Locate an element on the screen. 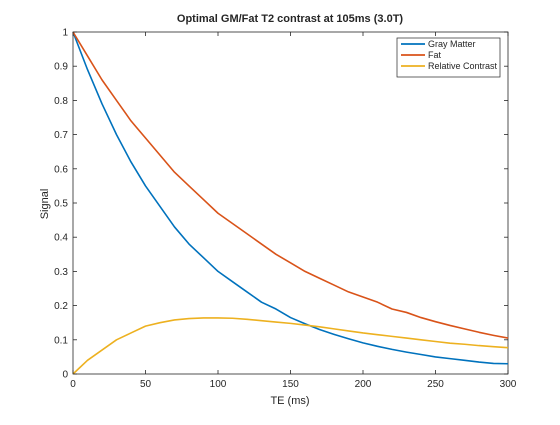 This screenshot has height=425, width=560. y-tick-label: 0.2 is located at coordinates (61, 306).